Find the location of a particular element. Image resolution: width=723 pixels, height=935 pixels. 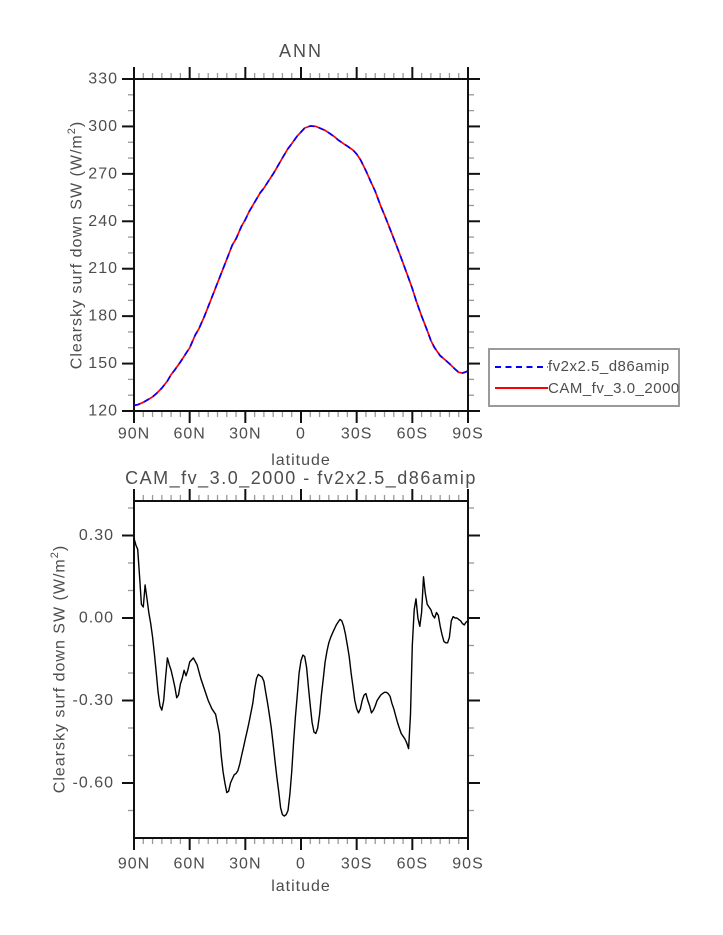

legend-label: CAM_fv_3.0_2000 is located at coordinates (614, 388).